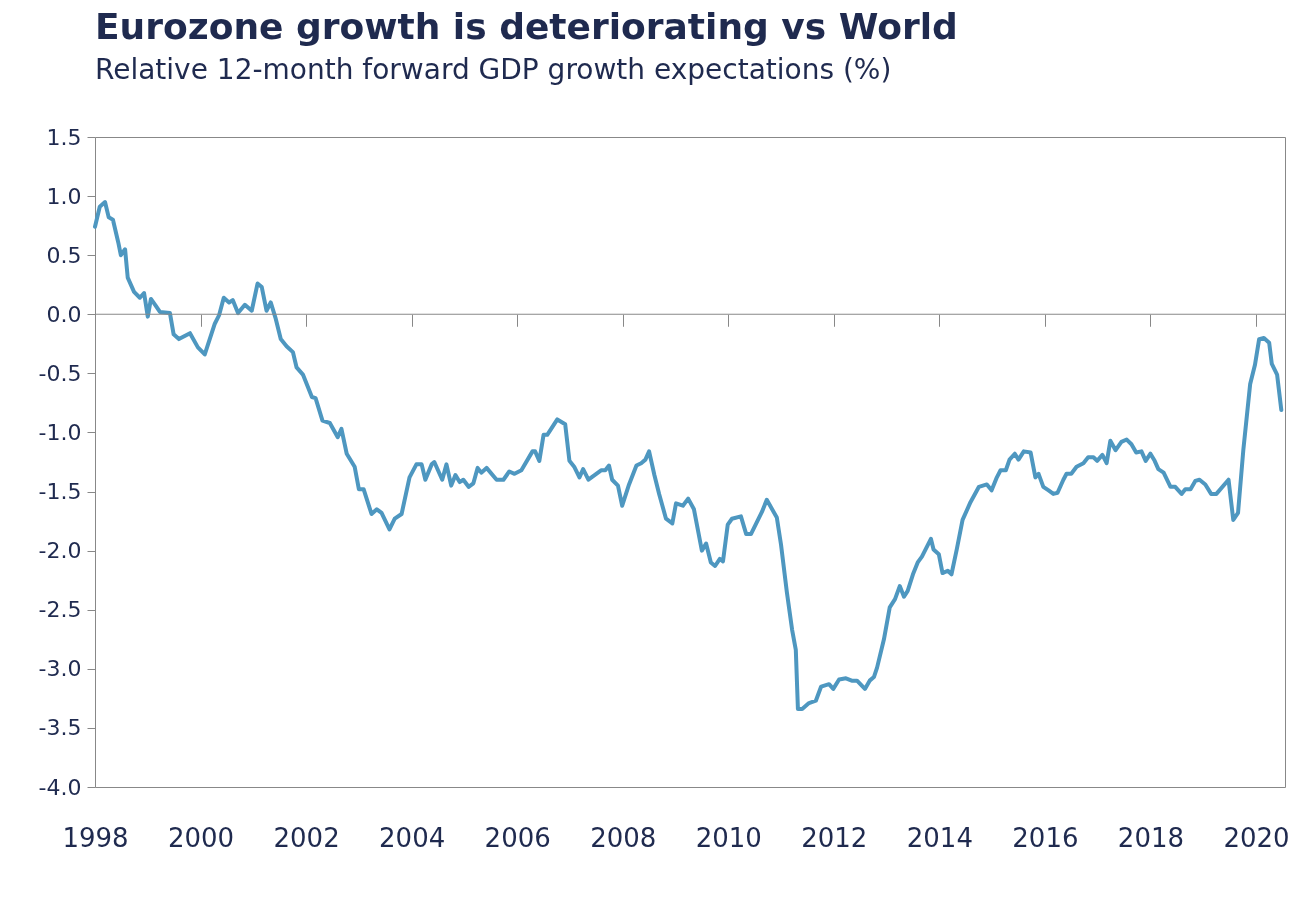 The image size is (1301, 921). I want to click on x-tick-label: 2012, so click(834, 837).